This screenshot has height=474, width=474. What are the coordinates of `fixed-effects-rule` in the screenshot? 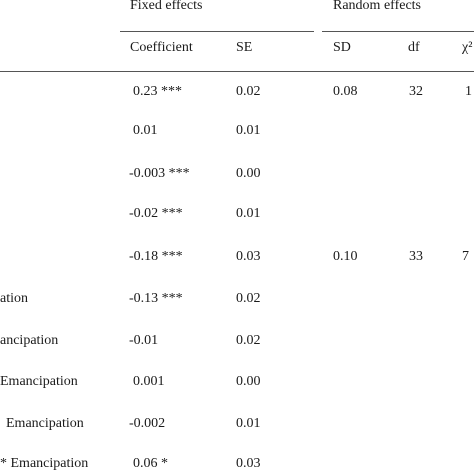 It's located at (217, 31).